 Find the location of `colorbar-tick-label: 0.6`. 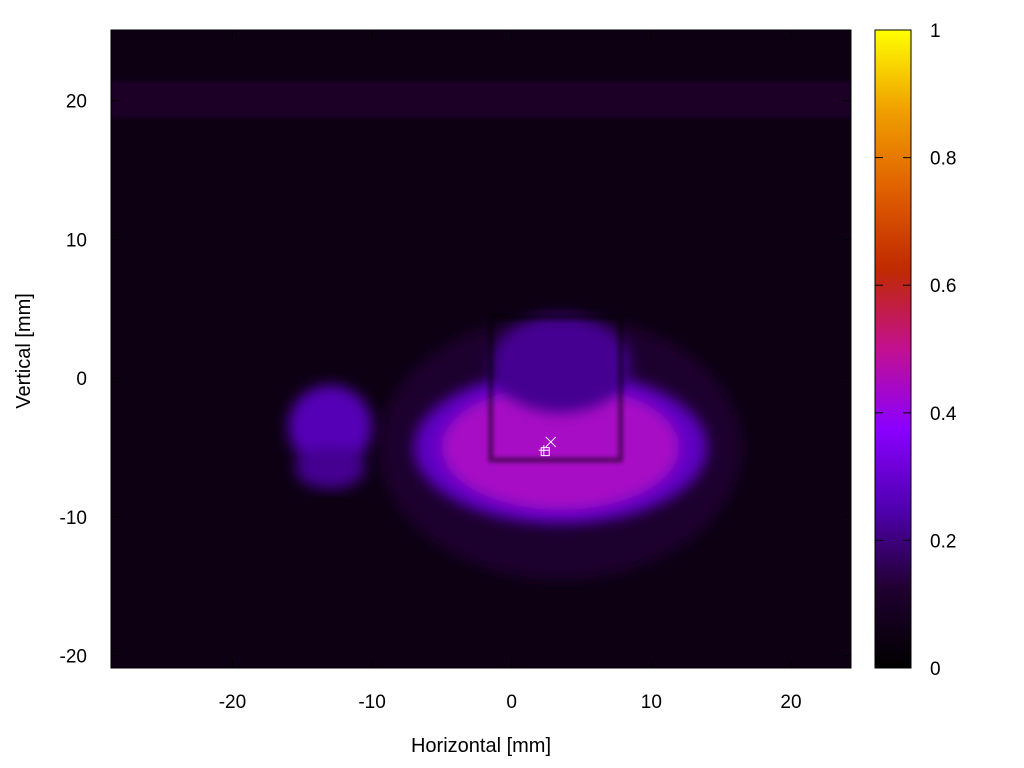

colorbar-tick-label: 0.6 is located at coordinates (943, 286).